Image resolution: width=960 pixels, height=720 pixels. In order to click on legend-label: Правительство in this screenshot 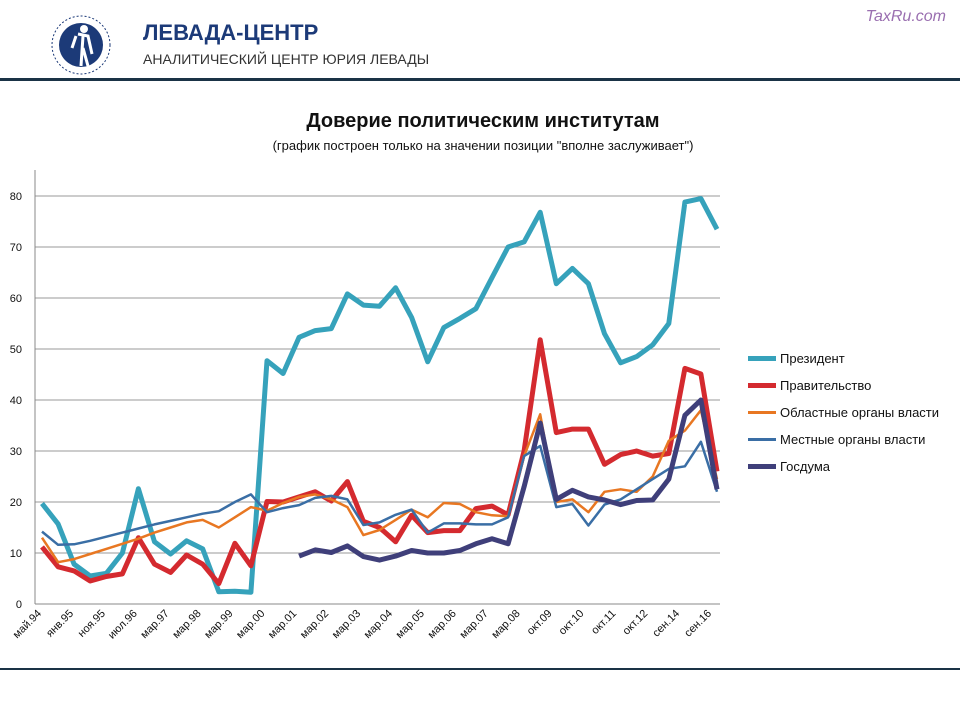, I will do `click(826, 385)`.